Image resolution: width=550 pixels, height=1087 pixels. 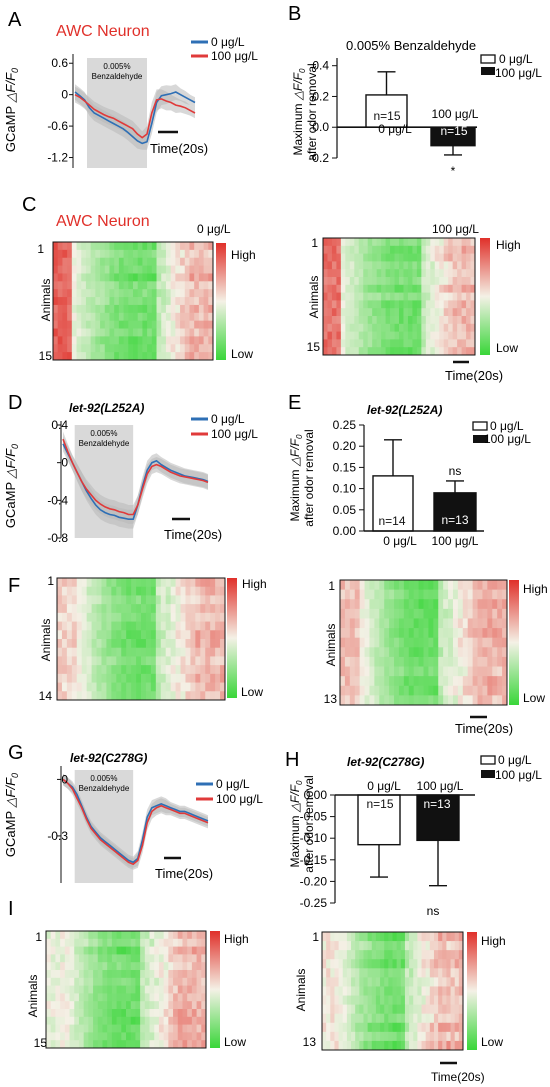 I want to click on y-tick-label: -0.20, so click(x=314, y=881).